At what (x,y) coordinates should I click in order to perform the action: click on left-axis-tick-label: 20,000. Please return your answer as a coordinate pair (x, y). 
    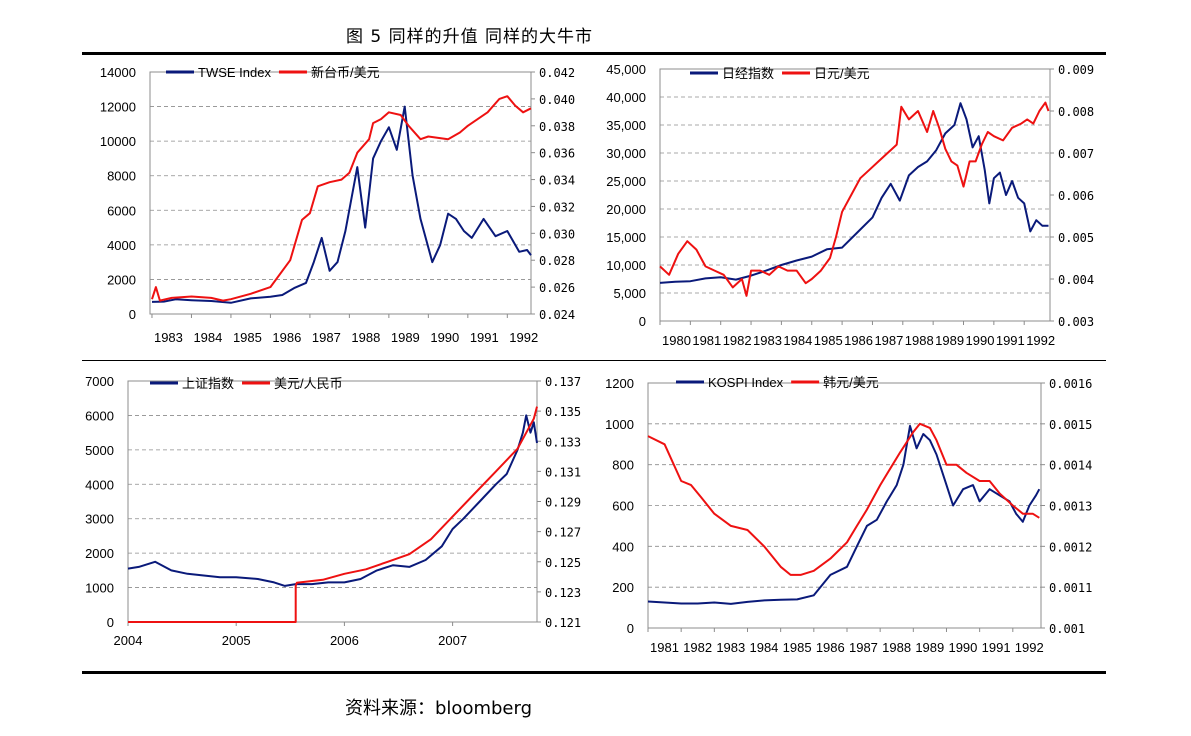
    Looking at the image, I should click on (626, 209).